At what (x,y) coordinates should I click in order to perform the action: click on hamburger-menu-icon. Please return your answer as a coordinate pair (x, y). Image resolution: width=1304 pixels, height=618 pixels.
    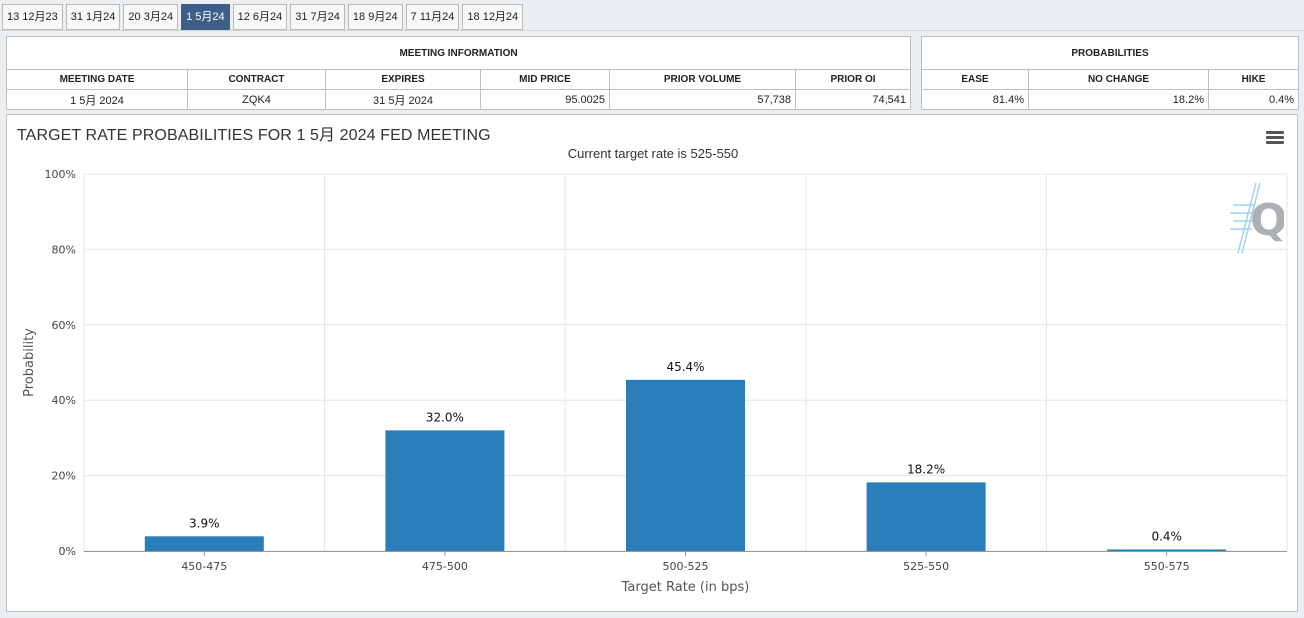
    Looking at the image, I should click on (1275, 138).